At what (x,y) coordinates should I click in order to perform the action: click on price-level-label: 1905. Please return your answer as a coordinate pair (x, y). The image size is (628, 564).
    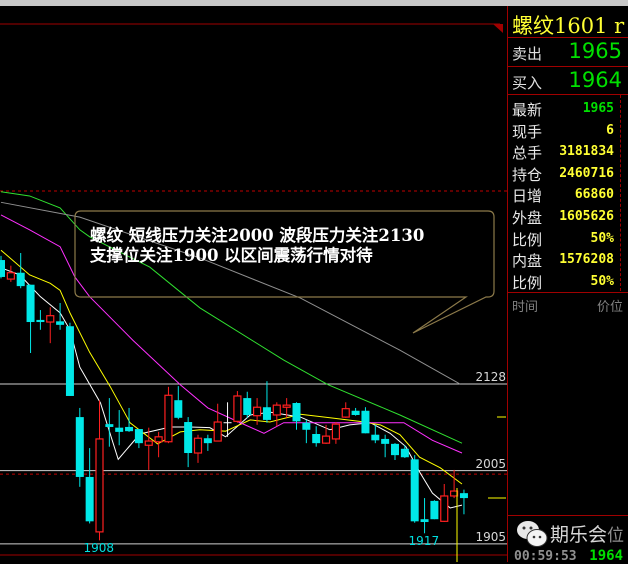
    Looking at the image, I should click on (490, 536).